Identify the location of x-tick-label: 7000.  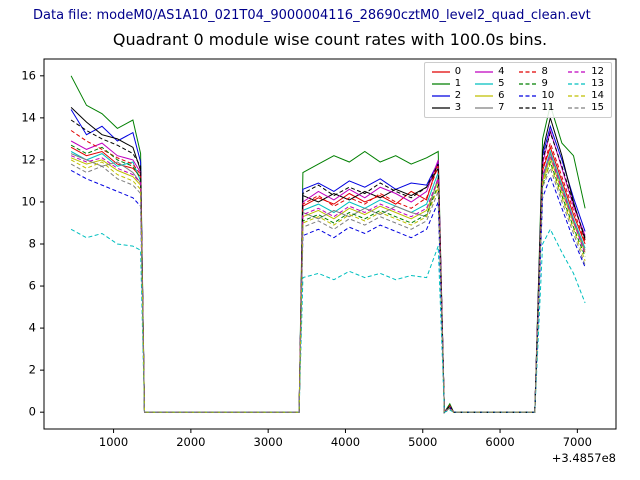
(577, 442).